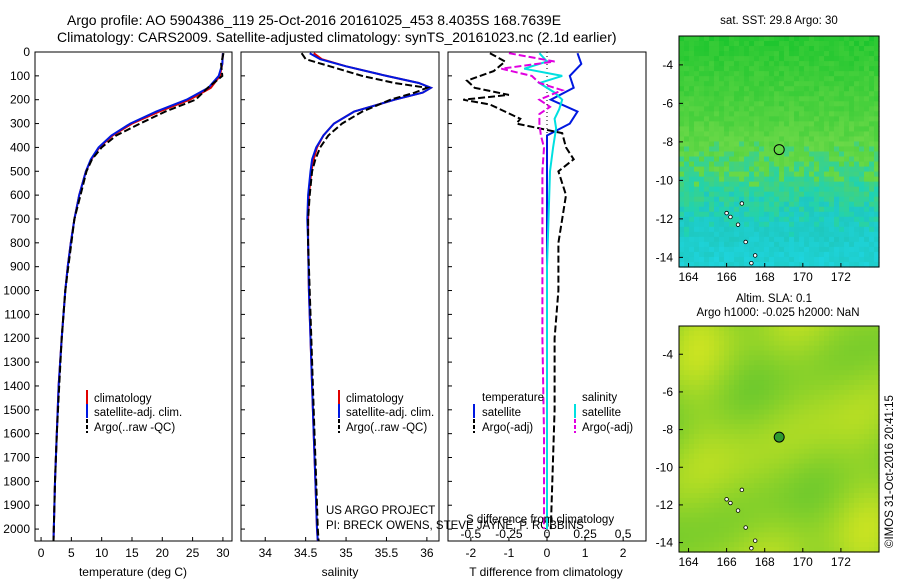 The height and width of the screenshot is (585, 900). Describe the element at coordinates (123, 399) in the screenshot. I see `legend-label: climatology` at that location.